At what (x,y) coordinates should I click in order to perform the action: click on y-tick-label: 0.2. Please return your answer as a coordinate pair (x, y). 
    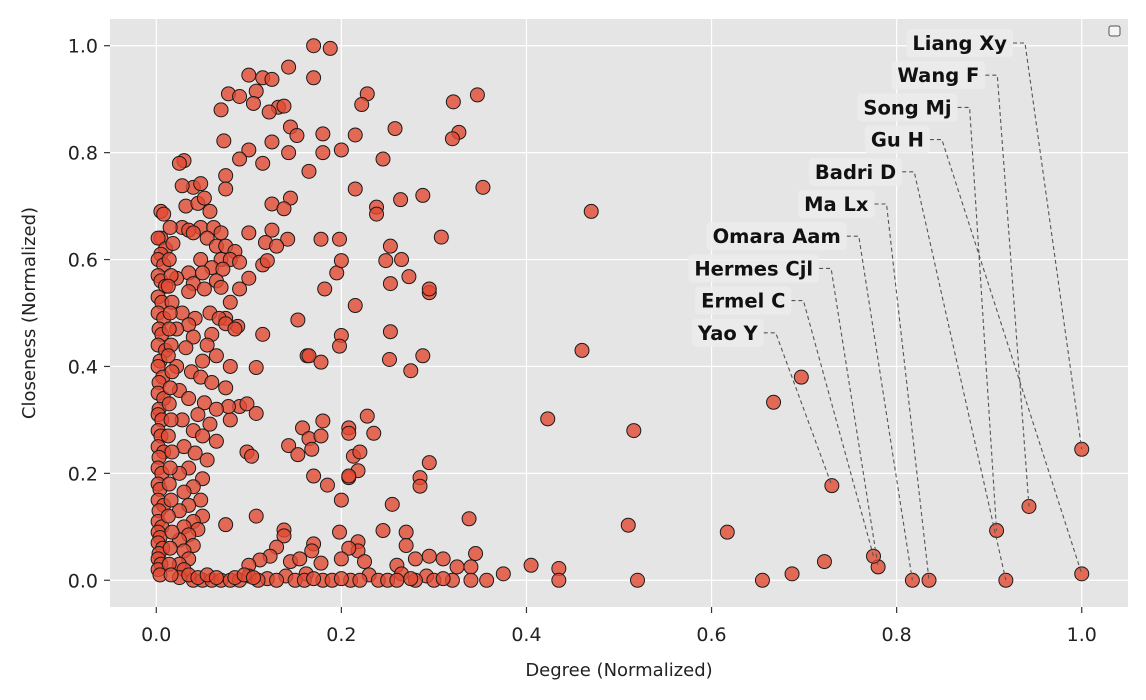
    Looking at the image, I should click on (83, 474).